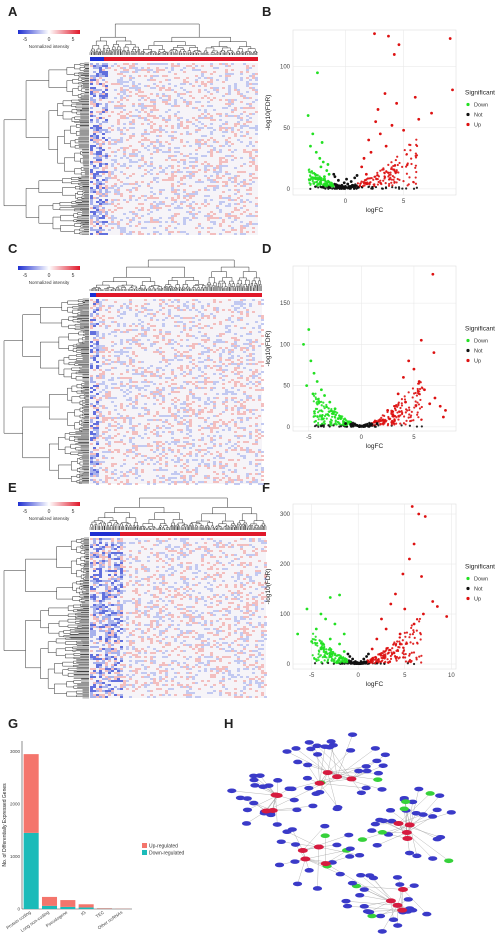 This screenshot has width=500, height=950. I want to click on x-axis-label: logFC, so click(375, 210).